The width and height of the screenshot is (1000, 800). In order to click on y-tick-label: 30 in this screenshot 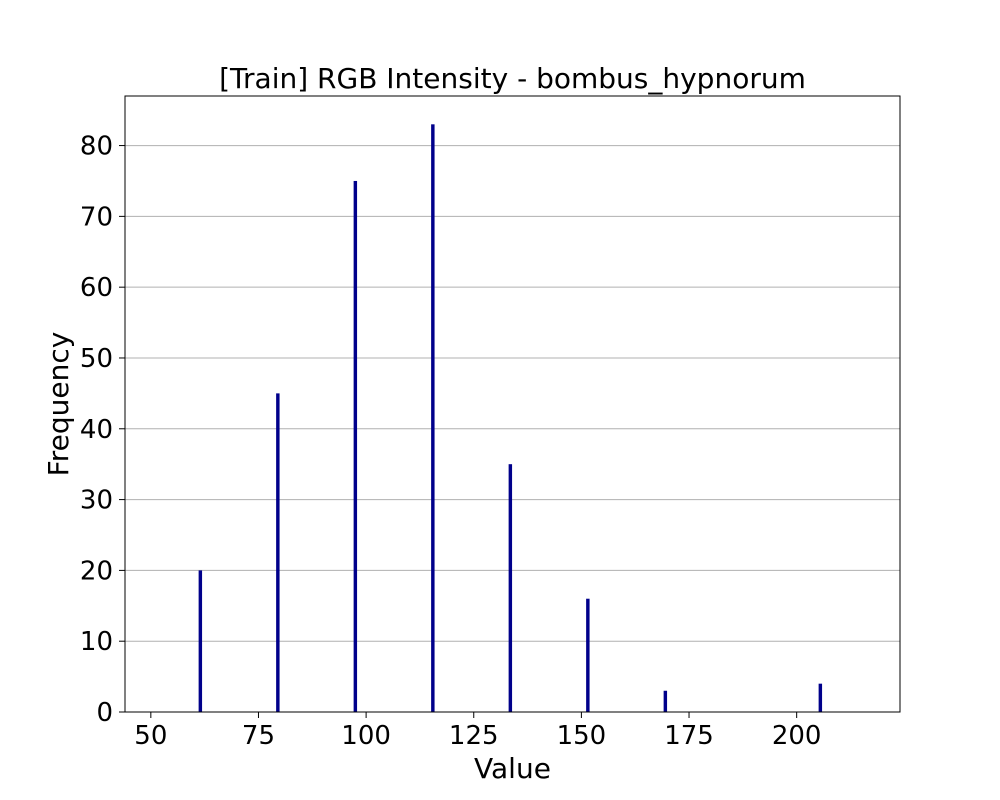, I will do `click(96, 501)`.